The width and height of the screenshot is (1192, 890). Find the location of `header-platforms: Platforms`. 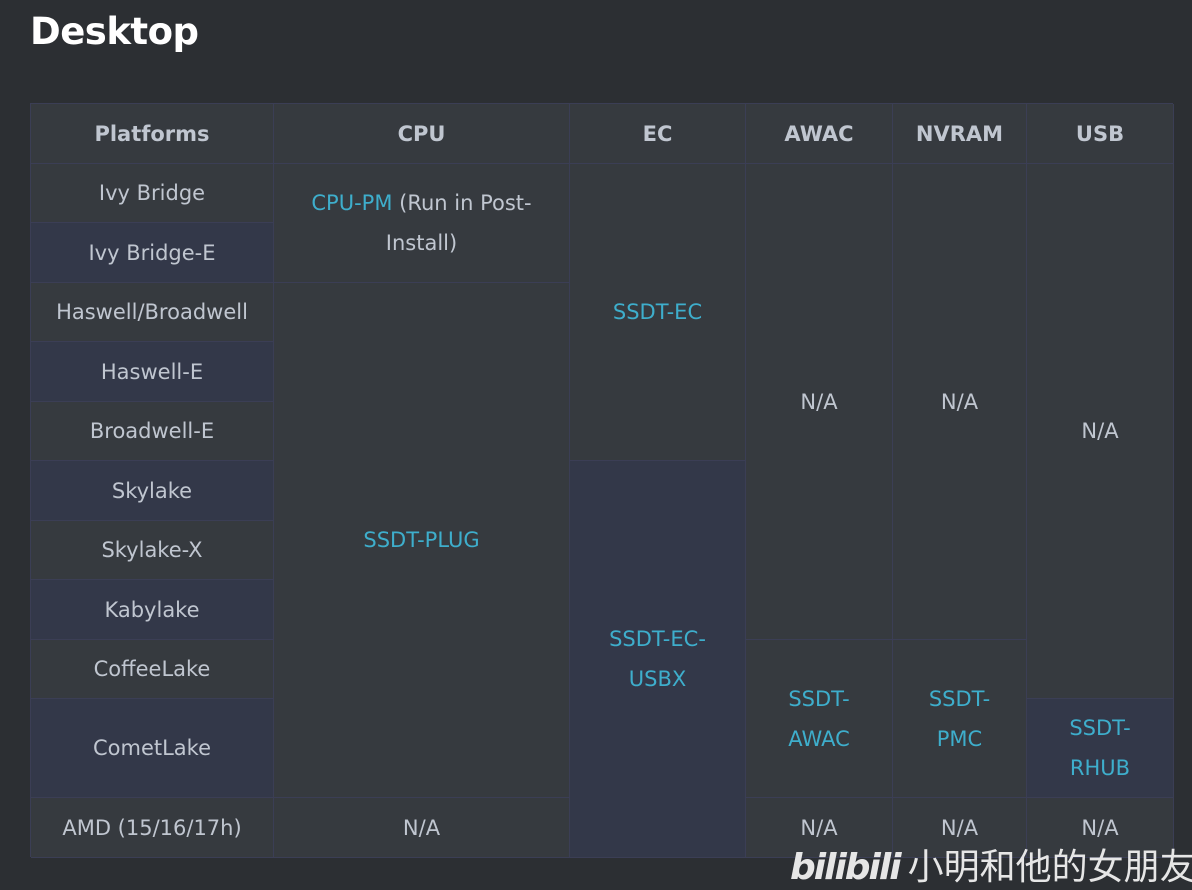

header-platforms: Platforms is located at coordinates (152, 134).